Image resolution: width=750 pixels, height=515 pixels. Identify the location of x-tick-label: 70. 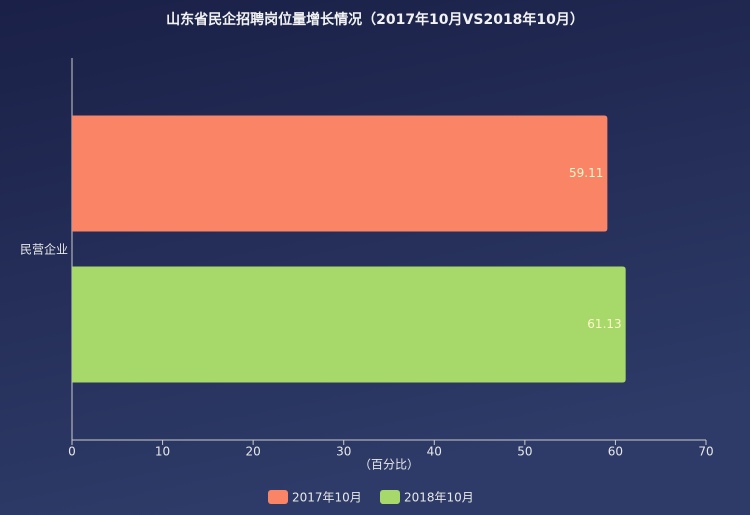
(705, 452).